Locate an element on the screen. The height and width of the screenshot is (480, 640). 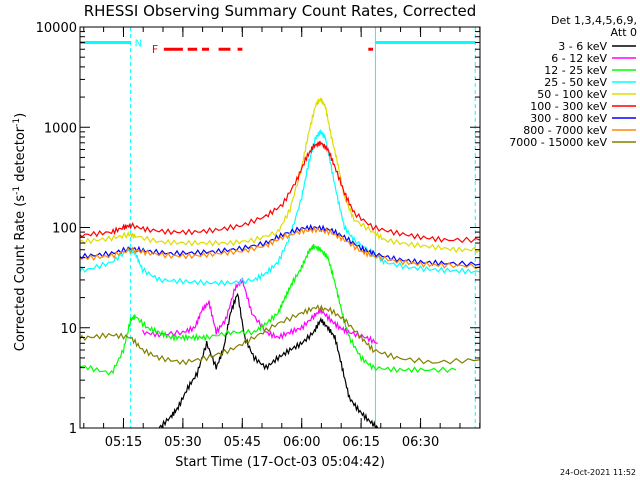
legend-label-3-6-kev: 3 - 6 keV is located at coordinates (582, 46).